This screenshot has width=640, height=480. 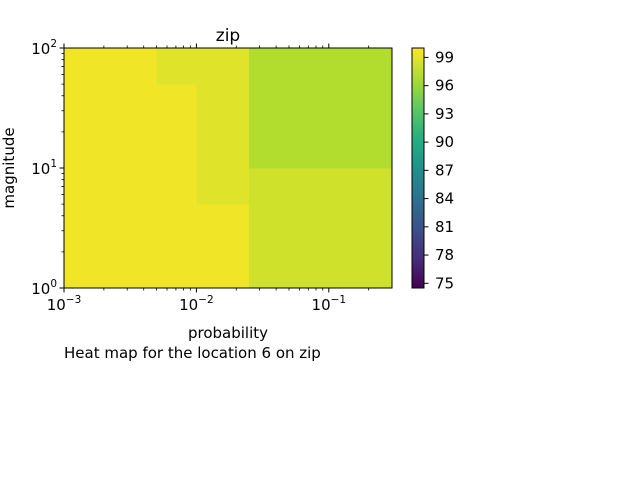 I want to click on y-tick-label: 10⁰, so click(x=44, y=288).